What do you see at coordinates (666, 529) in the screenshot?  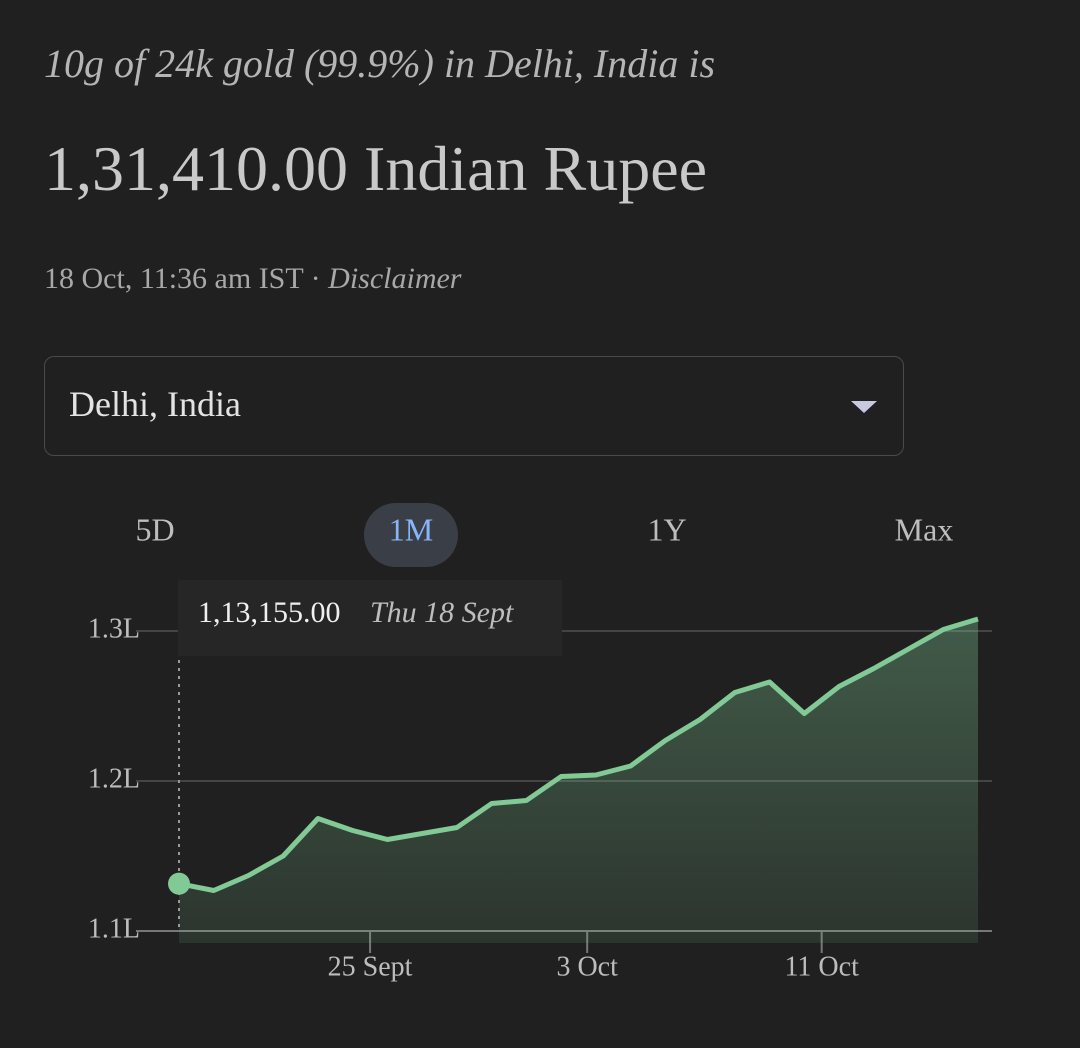 I see `range-tab: 1Y` at bounding box center [666, 529].